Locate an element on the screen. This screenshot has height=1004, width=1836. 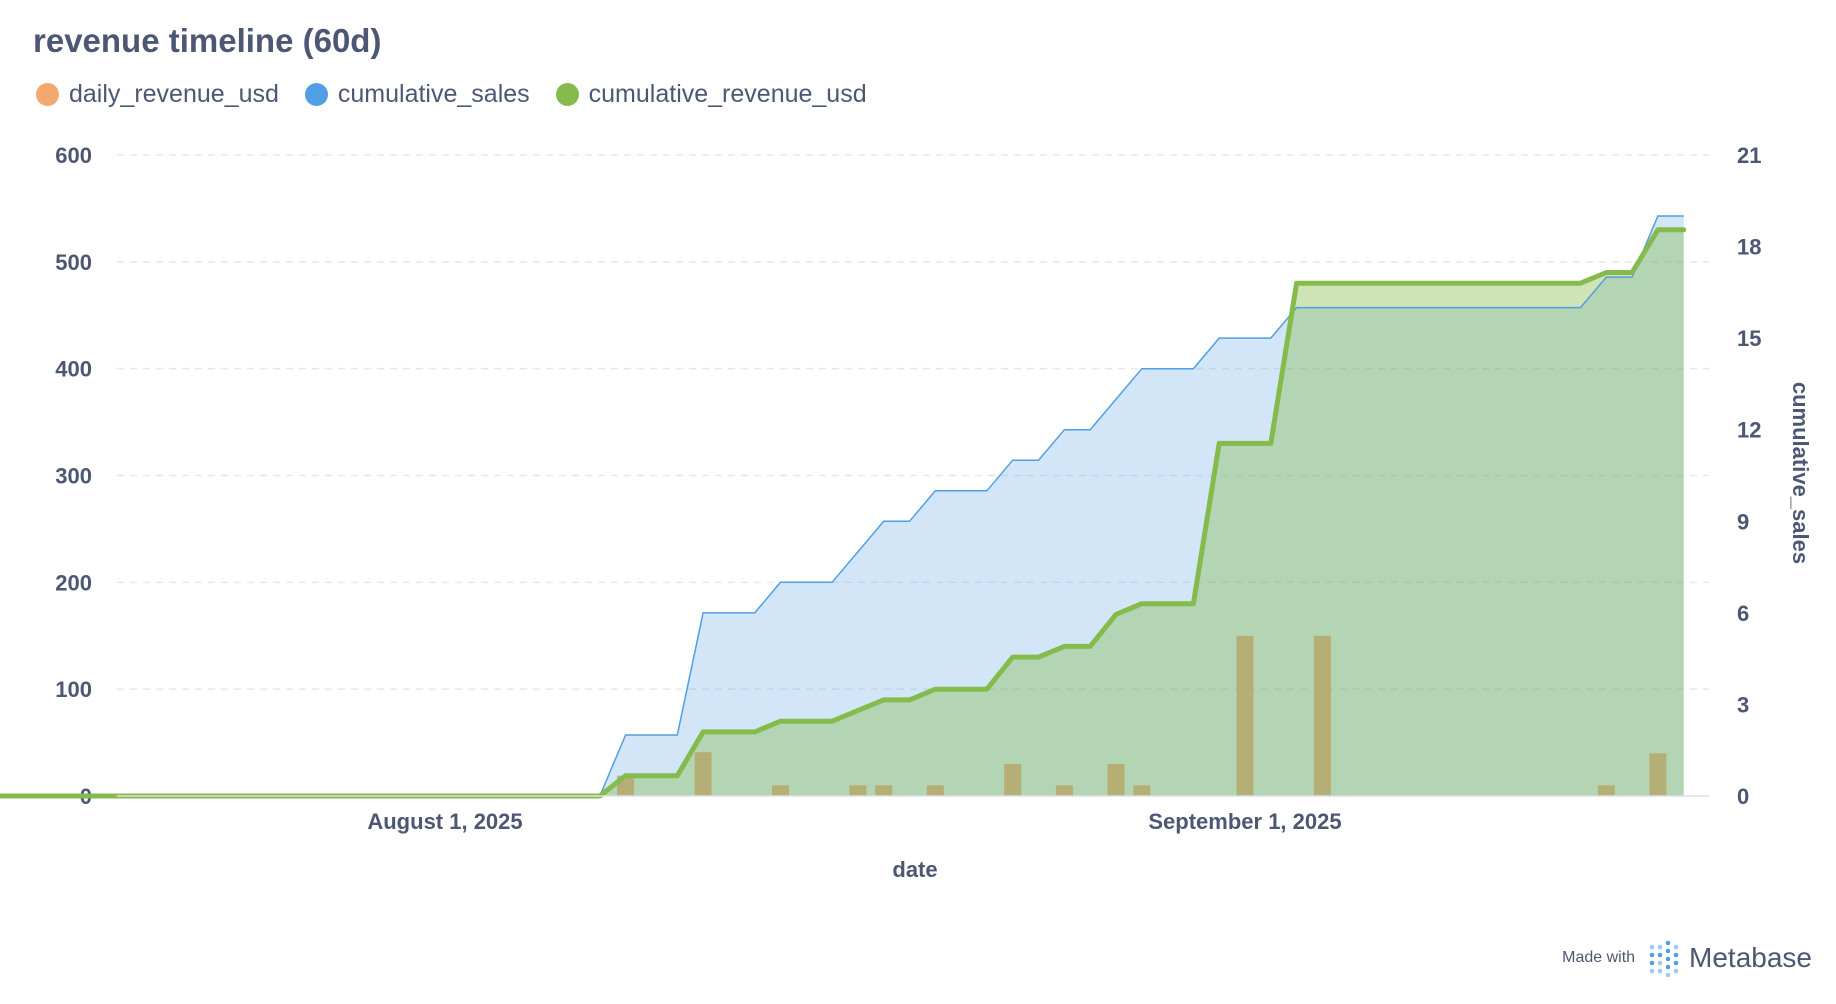
legend-dot-daily-revenue-usd is located at coordinates (47, 94).